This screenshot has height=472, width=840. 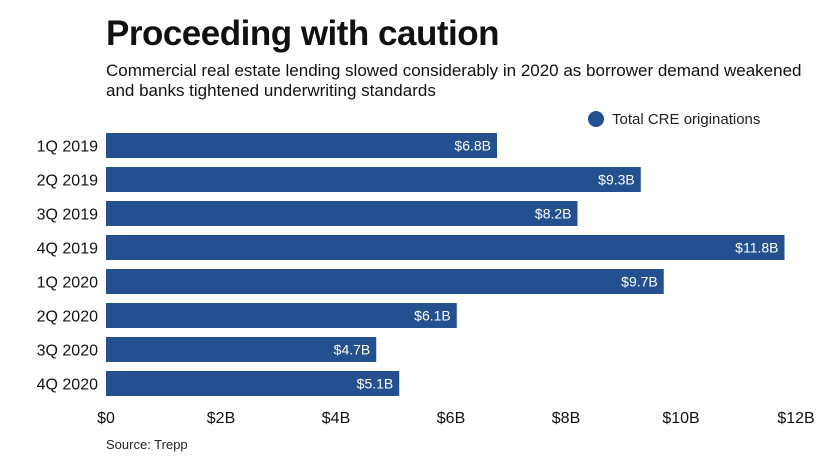 What do you see at coordinates (432, 316) in the screenshot?
I see `bar-value-label: $6.1B` at bounding box center [432, 316].